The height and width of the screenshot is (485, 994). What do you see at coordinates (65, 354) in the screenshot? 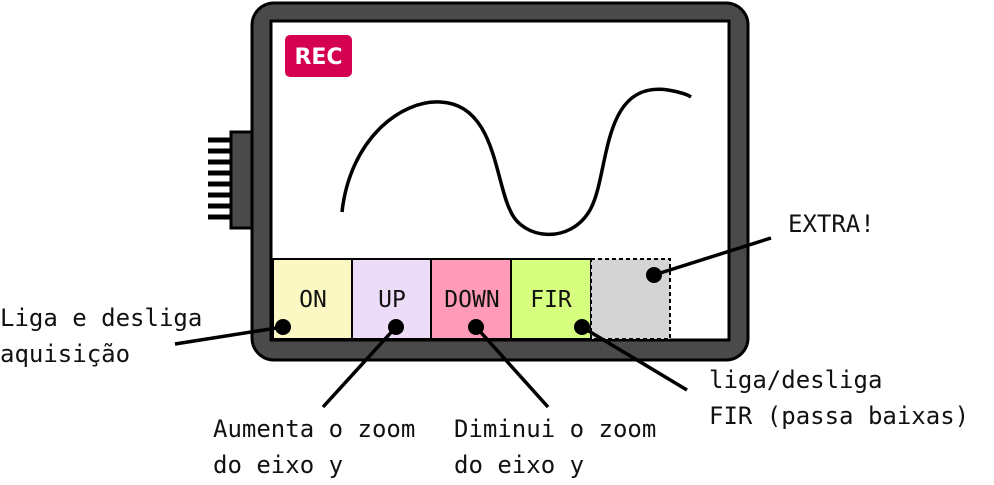
I see `annotation-on-line2: aquisição` at bounding box center [65, 354].